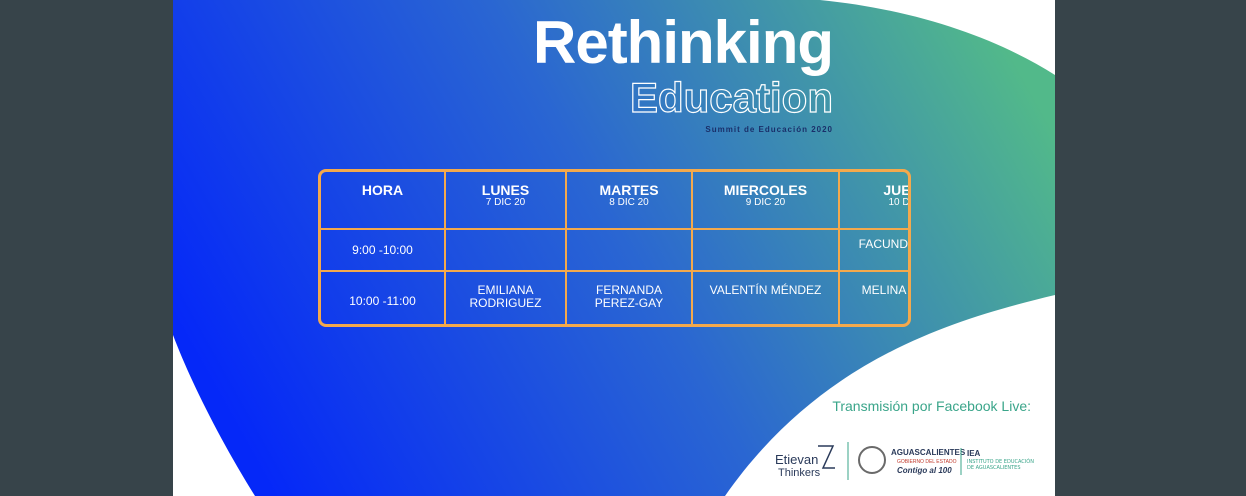  I want to click on logo-thinkers: Thinkers, so click(799, 473).